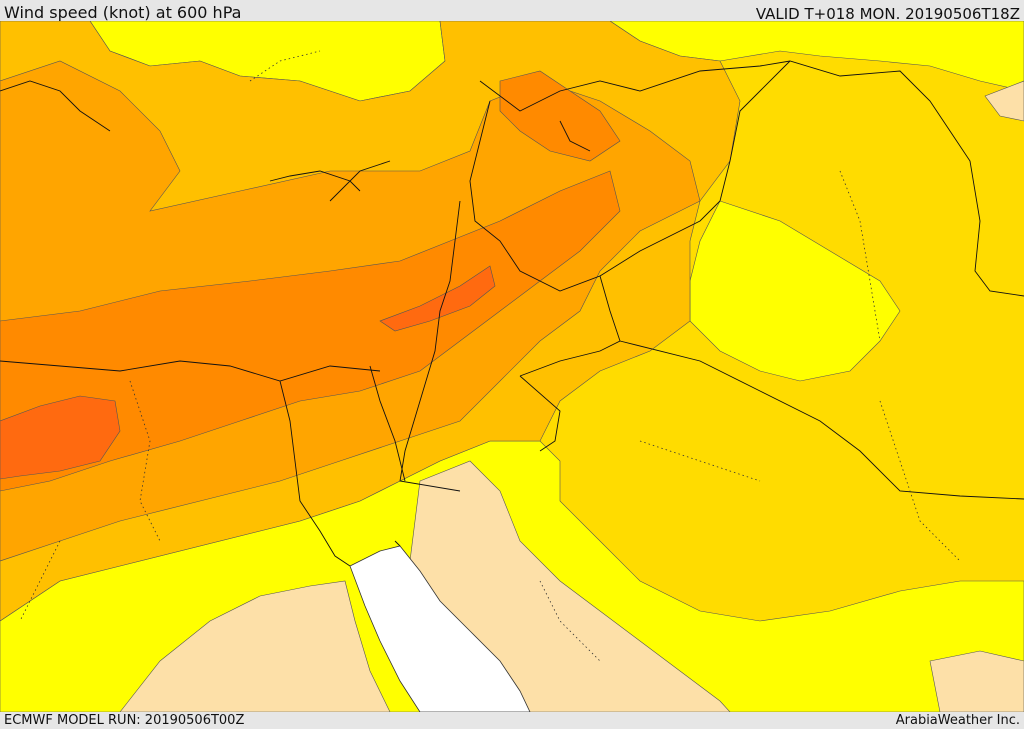 The height and width of the screenshot is (729, 1024). What do you see at coordinates (560, 116) in the screenshot?
I see `band-orange-north` at bounding box center [560, 116].